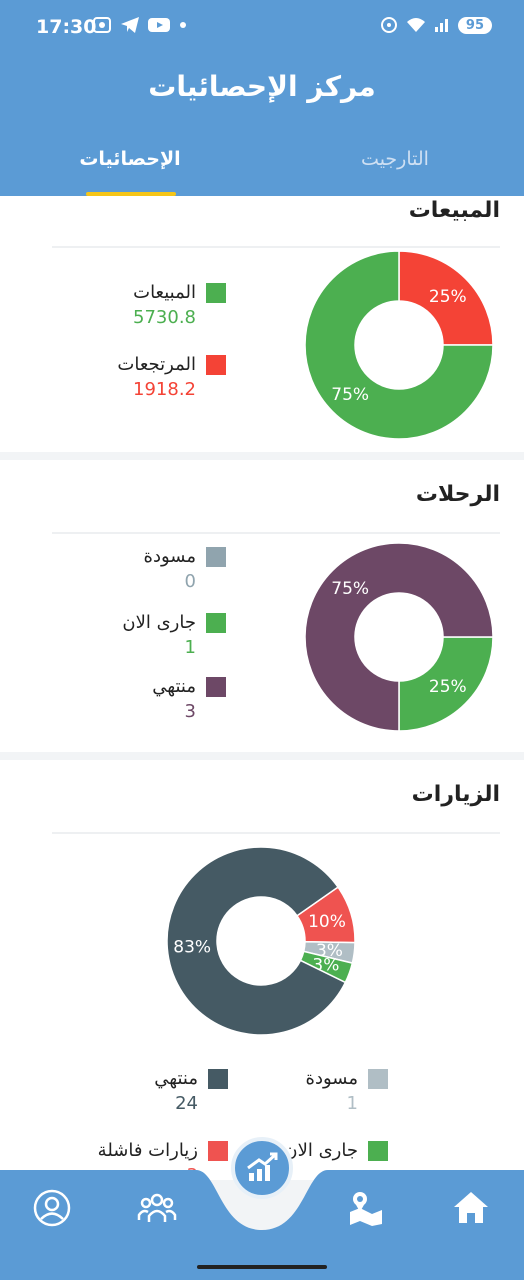 Image resolution: width=524 pixels, height=1280 pixels. I want to click on tab-statistics: الإحصائيات, so click(130, 159).